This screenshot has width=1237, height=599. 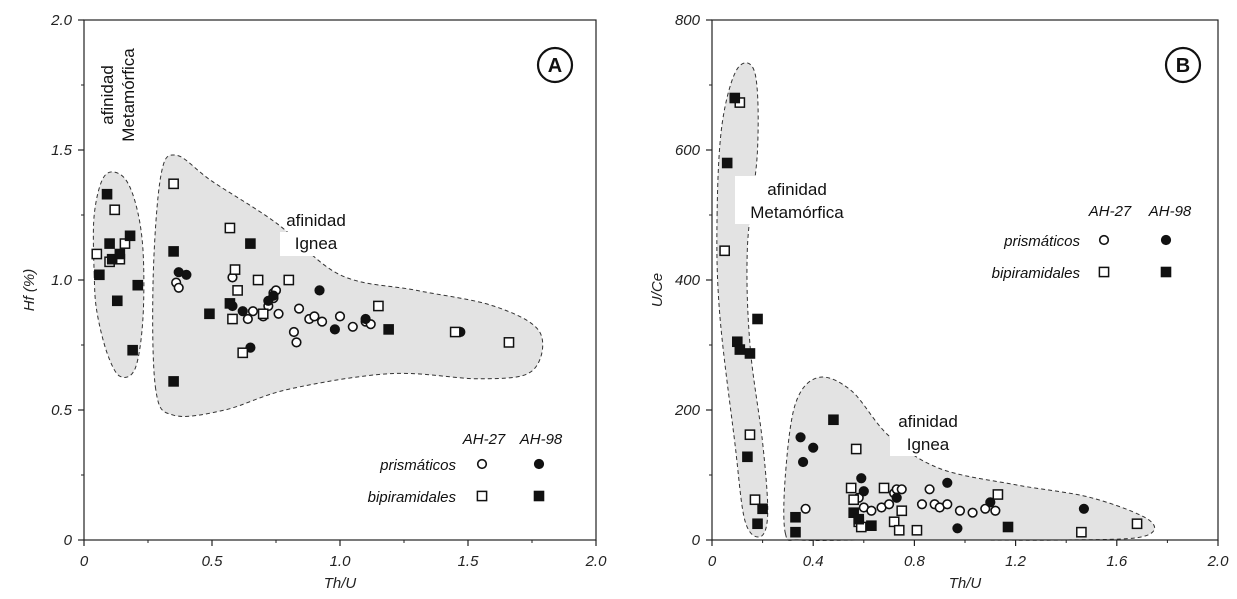 I want to click on region-label-metamorphic-b-line1: afinidad, so click(x=797, y=189).